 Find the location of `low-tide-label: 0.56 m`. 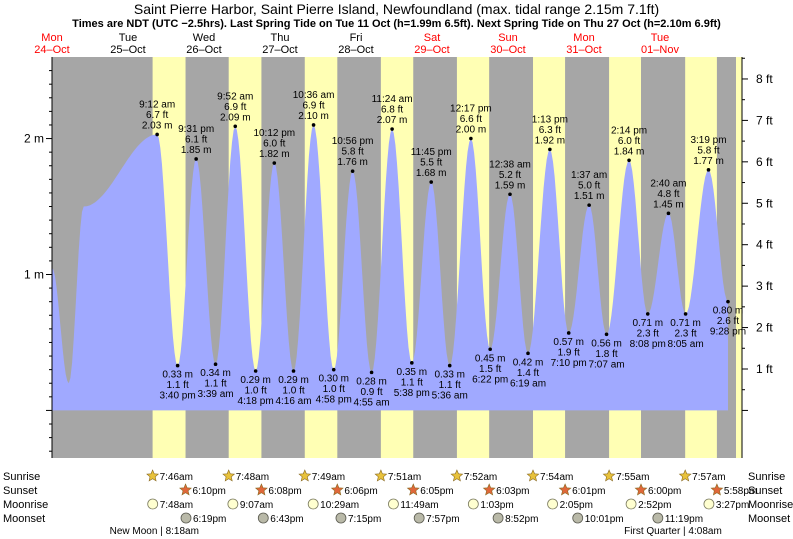

low-tide-label: 0.56 m is located at coordinates (606, 343).